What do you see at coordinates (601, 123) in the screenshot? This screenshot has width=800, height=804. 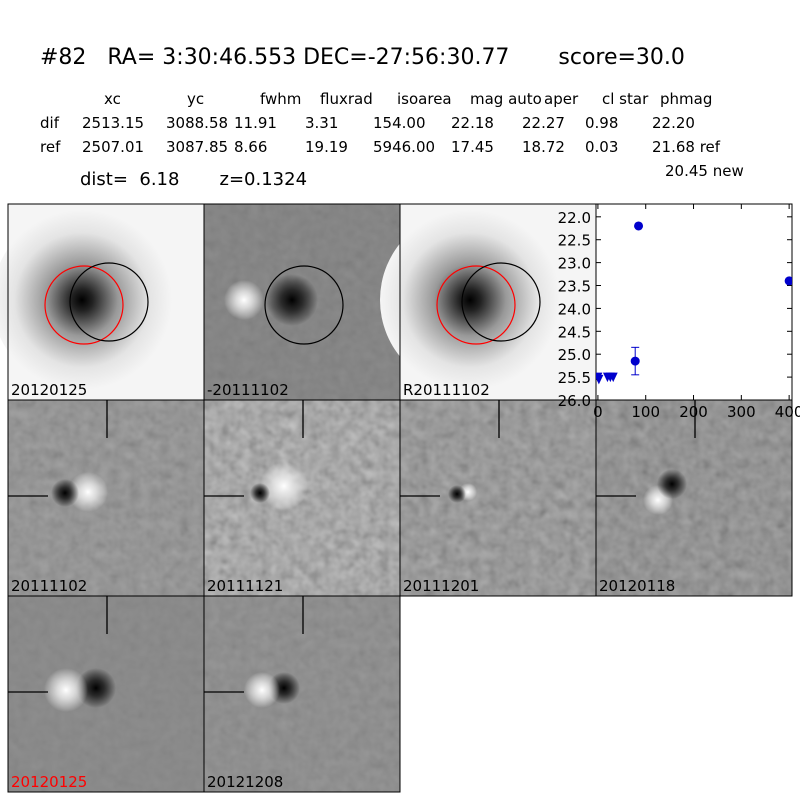 I see `table-cell: 0.98` at bounding box center [601, 123].